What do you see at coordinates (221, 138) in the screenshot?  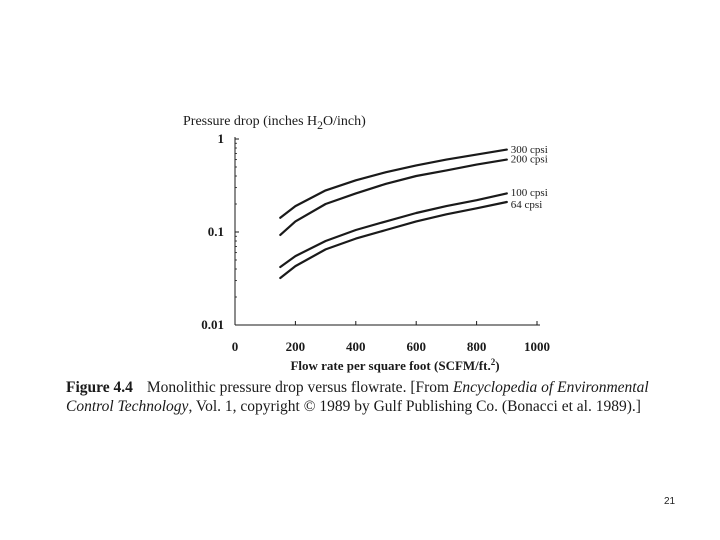 I see `y-tick-label: 1` at bounding box center [221, 138].